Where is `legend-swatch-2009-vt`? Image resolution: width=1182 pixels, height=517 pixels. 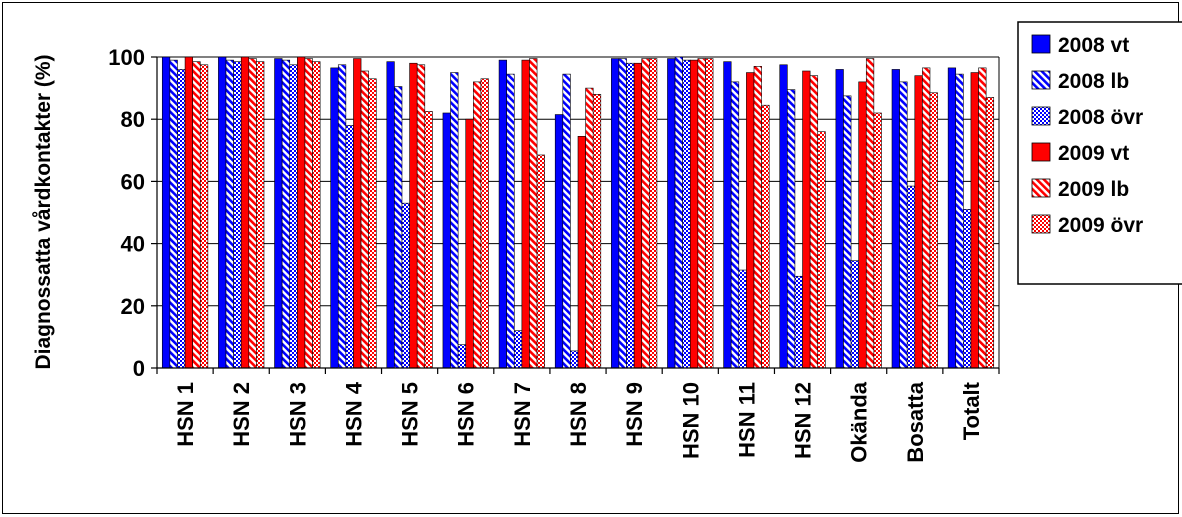 legend-swatch-2009-vt is located at coordinates (1041, 152).